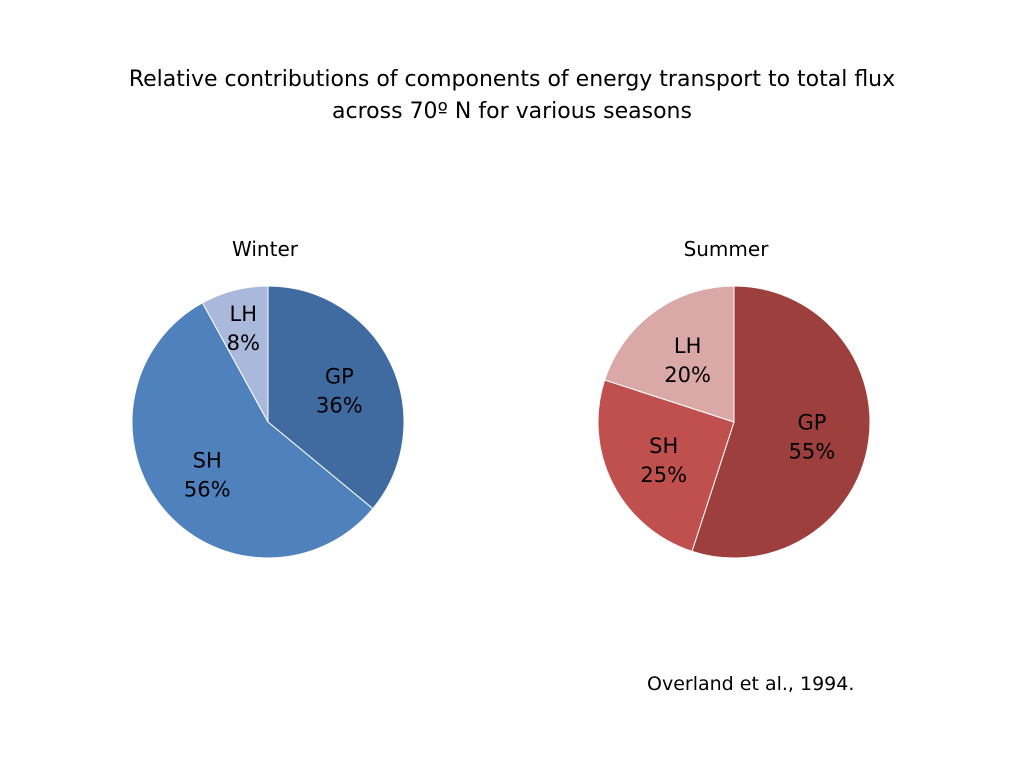  I want to click on summer-slice-lh-name: LH, so click(688, 346).